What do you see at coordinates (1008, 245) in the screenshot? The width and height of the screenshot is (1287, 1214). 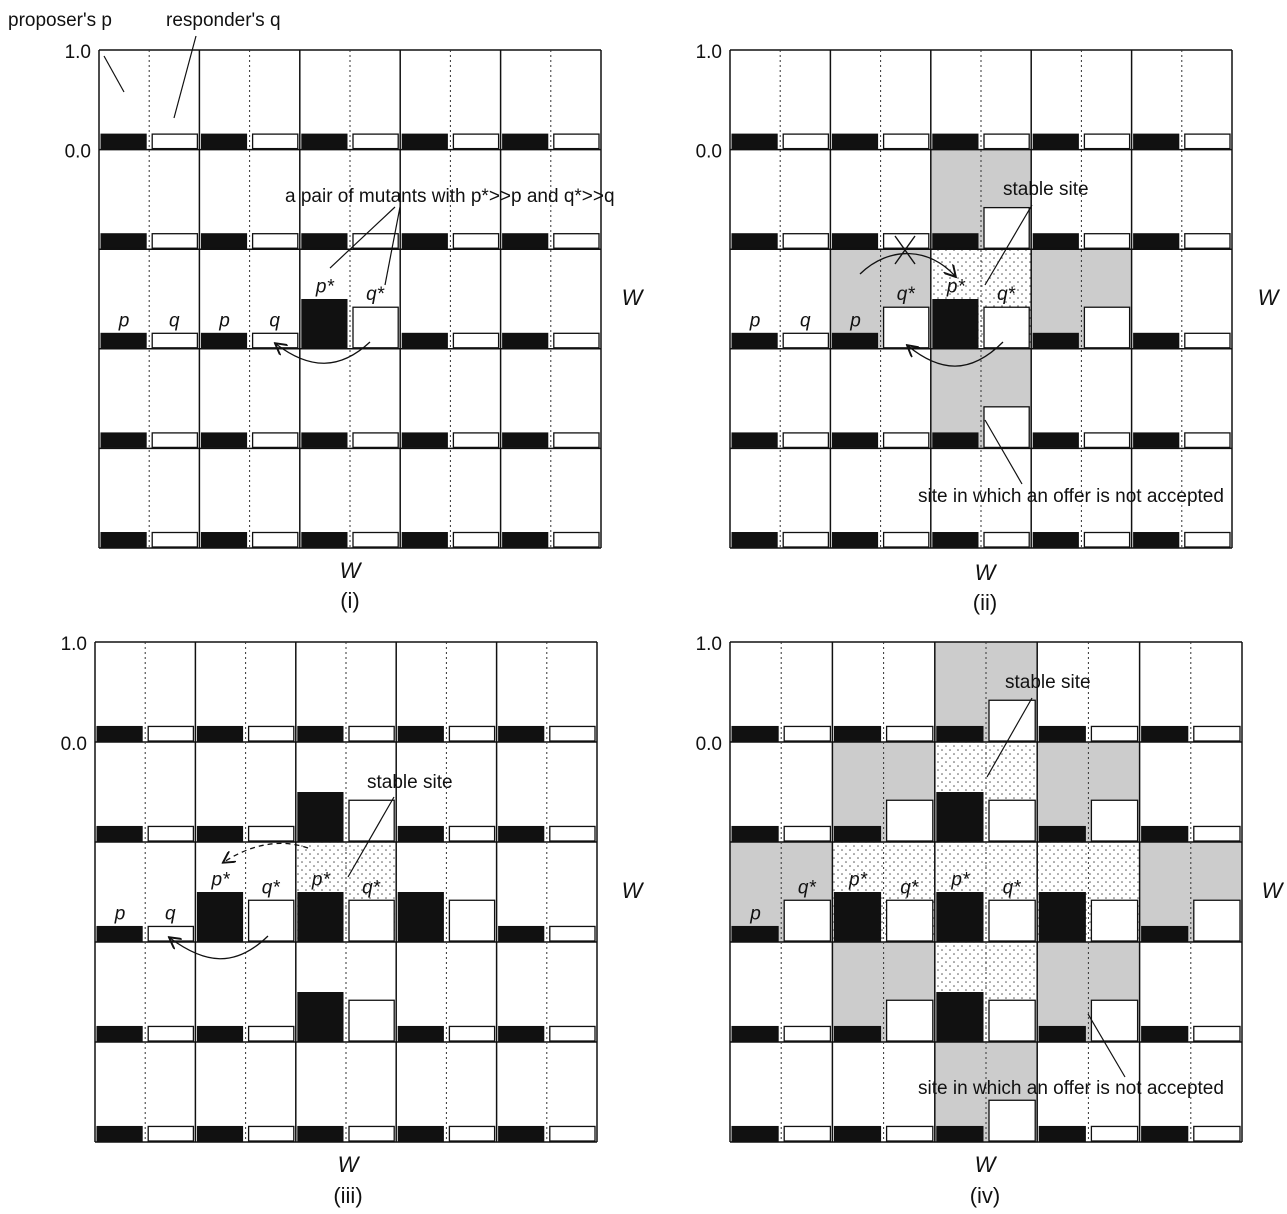 I see `stable-site-pointer-ii` at bounding box center [1008, 245].